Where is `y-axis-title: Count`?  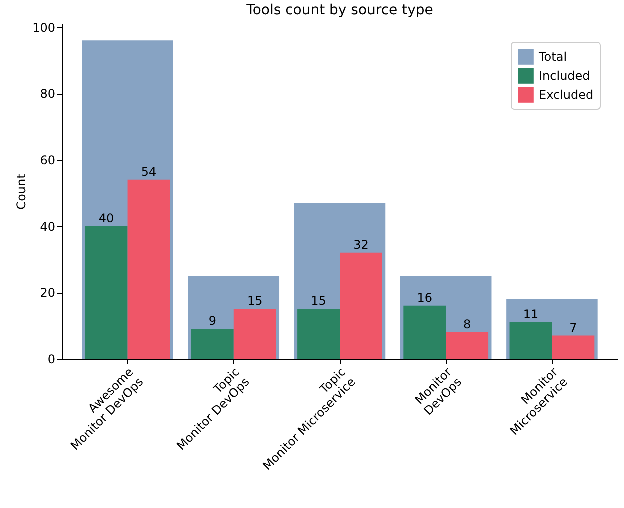 y-axis-title: Count is located at coordinates (21, 192).